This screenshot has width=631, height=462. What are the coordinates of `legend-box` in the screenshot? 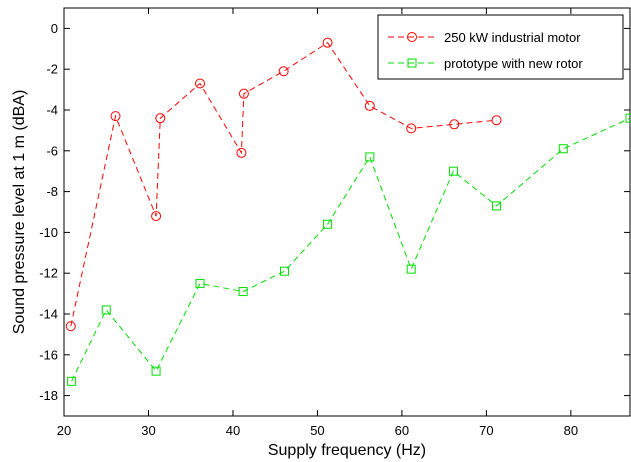 It's located at (500, 47).